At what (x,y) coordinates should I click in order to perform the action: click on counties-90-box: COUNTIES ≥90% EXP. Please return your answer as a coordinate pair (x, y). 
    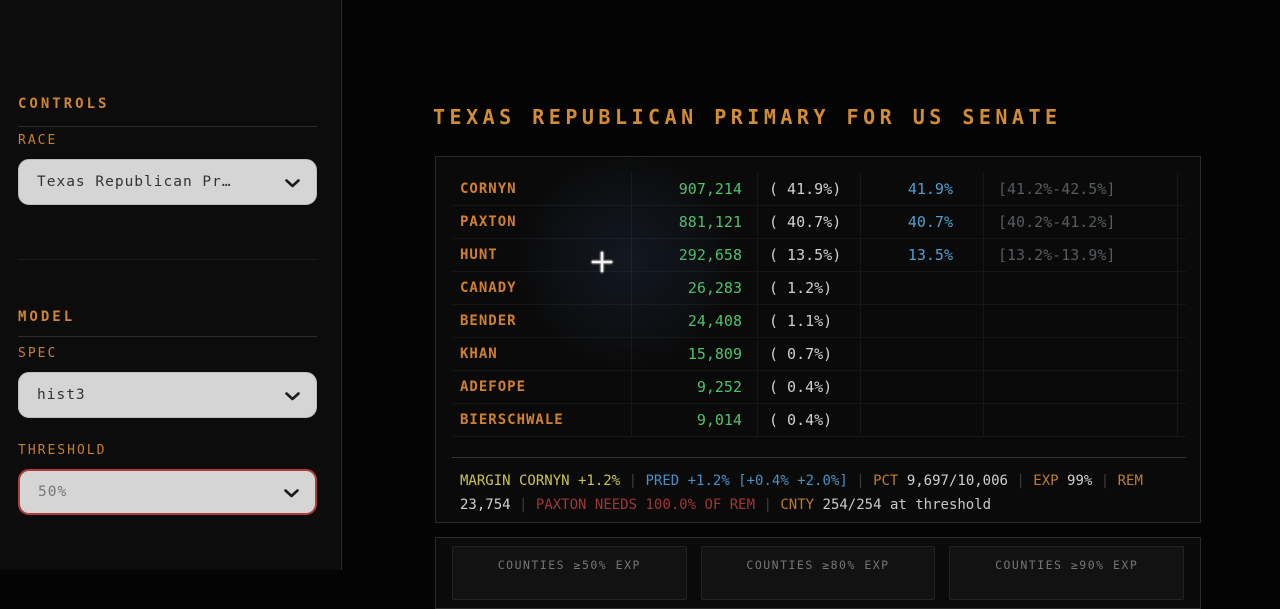
    Looking at the image, I should click on (1066, 573).